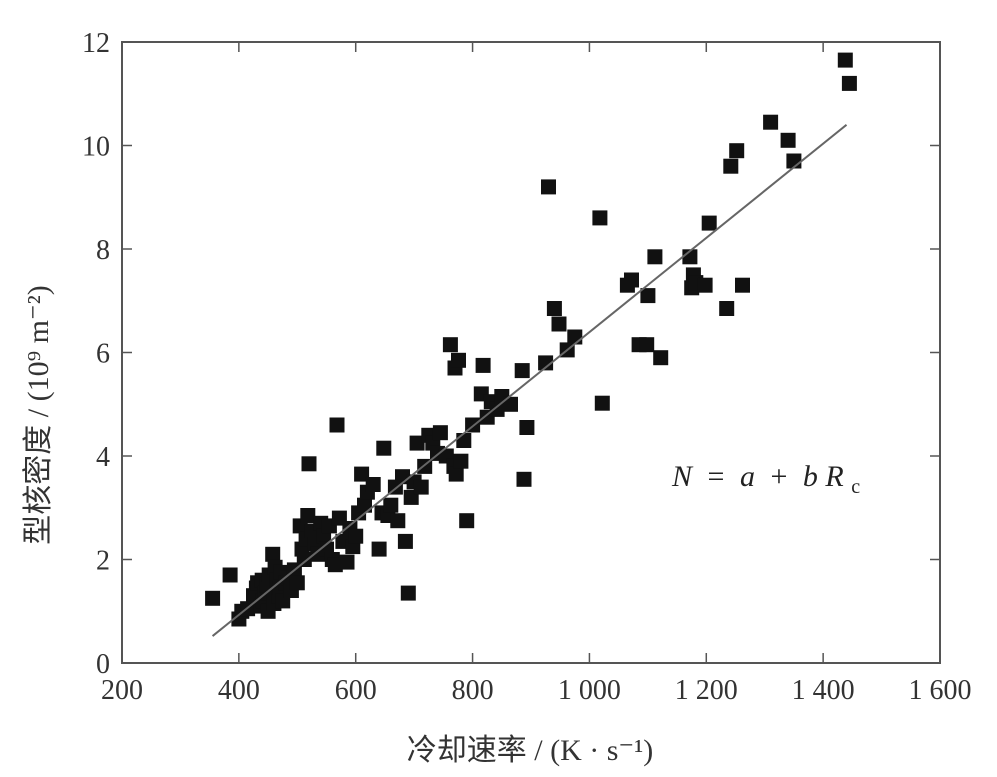  I want to click on equation-equals: =, so click(716, 476).